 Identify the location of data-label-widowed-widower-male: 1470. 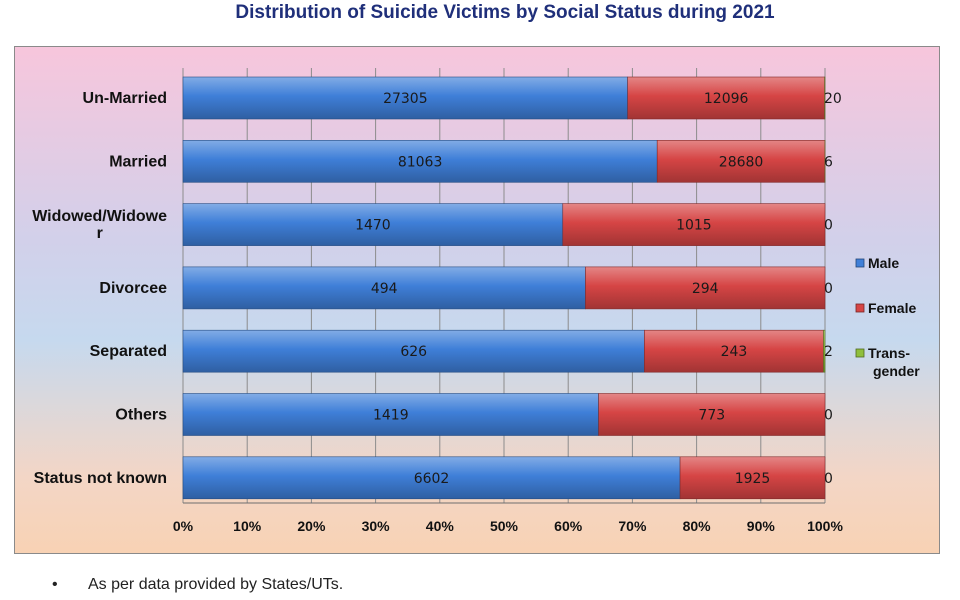
(373, 226).